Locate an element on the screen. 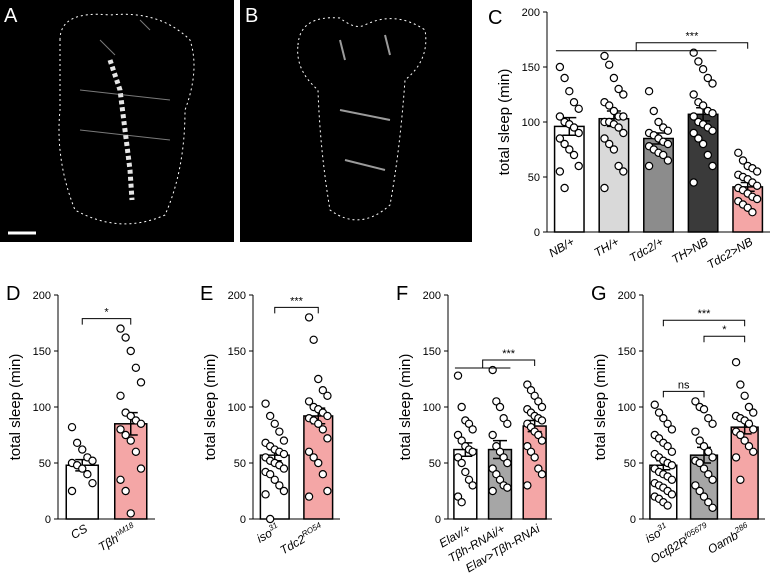 Image resolution: width=780 pixels, height=586 pixels. category-name: iso is located at coordinates (264, 536).